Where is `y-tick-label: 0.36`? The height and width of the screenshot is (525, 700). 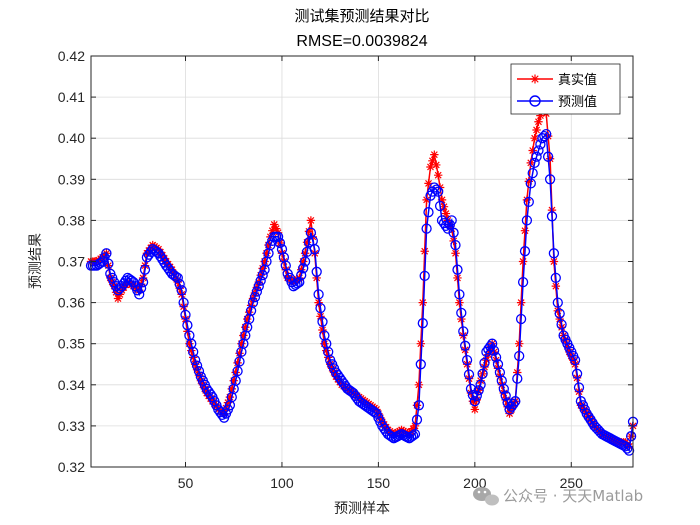 y-tick-label: 0.36 is located at coordinates (71, 303).